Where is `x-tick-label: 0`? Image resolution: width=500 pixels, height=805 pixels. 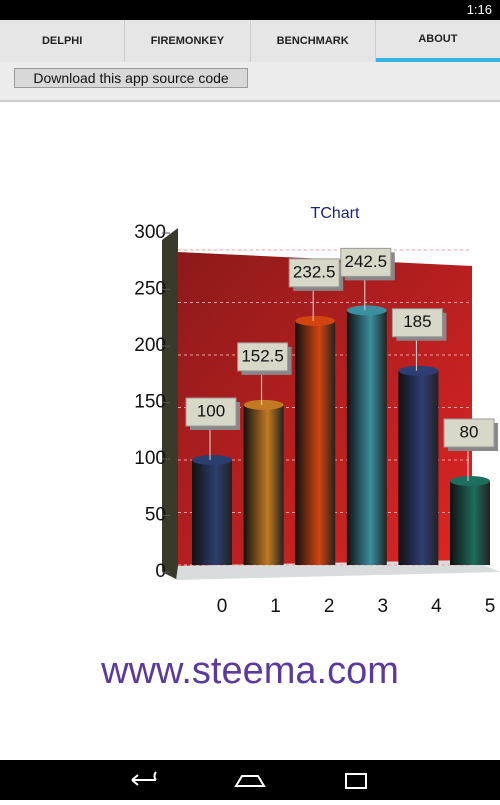 x-tick-label: 0 is located at coordinates (222, 606).